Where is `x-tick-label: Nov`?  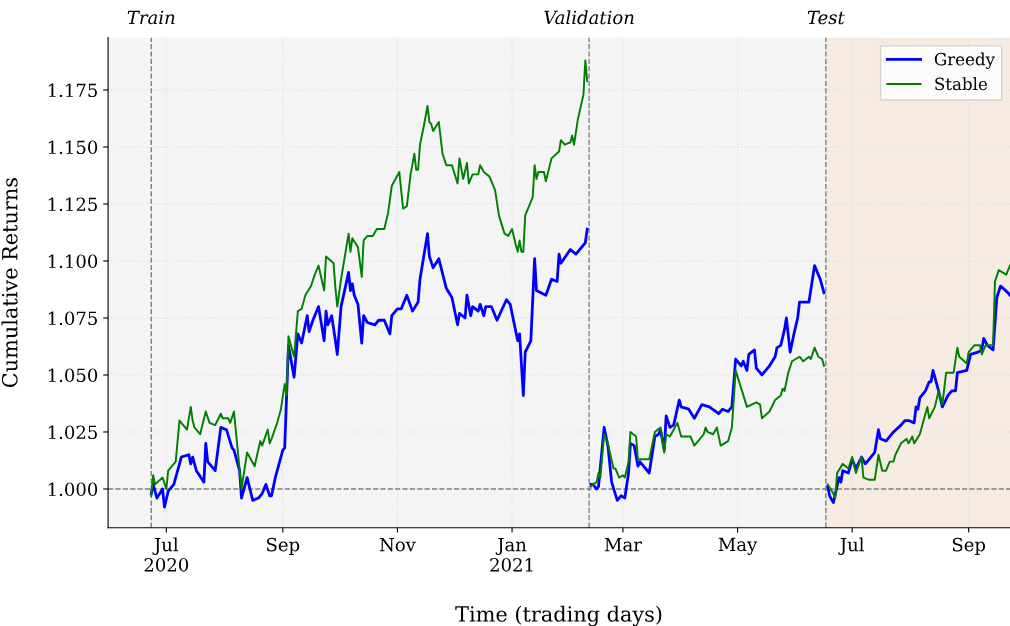 x-tick-label: Nov is located at coordinates (397, 545).